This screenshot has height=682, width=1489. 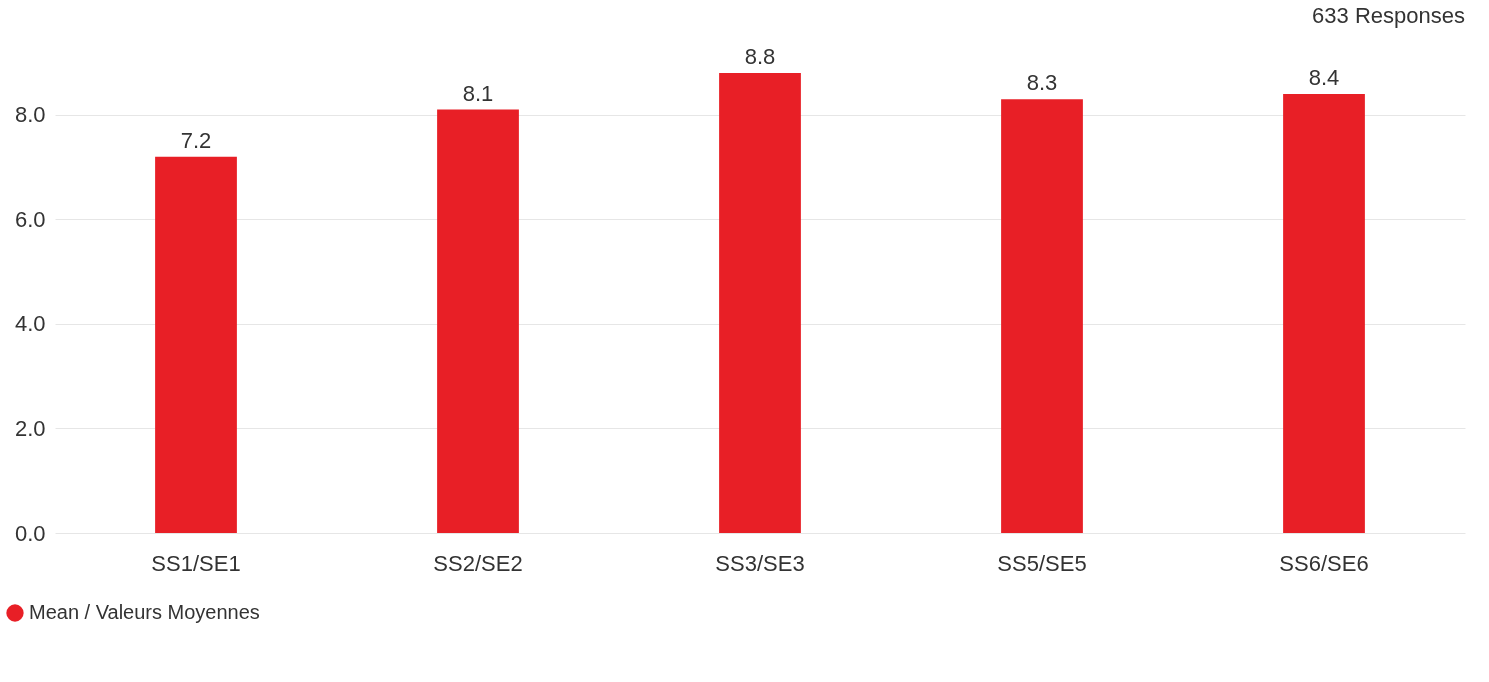 What do you see at coordinates (30, 115) in the screenshot?
I see `y-tick-label: 8.0` at bounding box center [30, 115].